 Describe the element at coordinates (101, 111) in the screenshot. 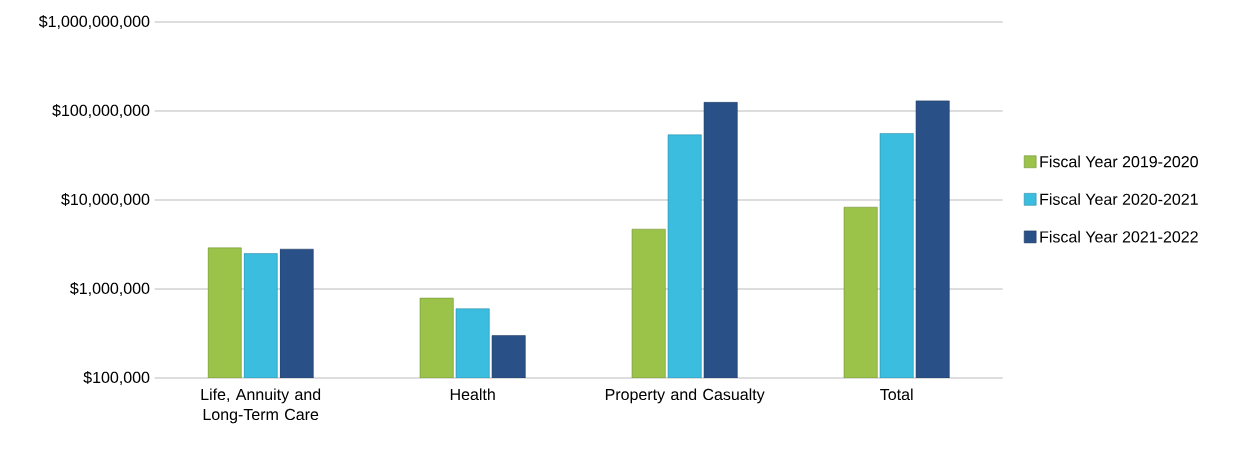

I see `y-tick-label: $100,000,000` at that location.